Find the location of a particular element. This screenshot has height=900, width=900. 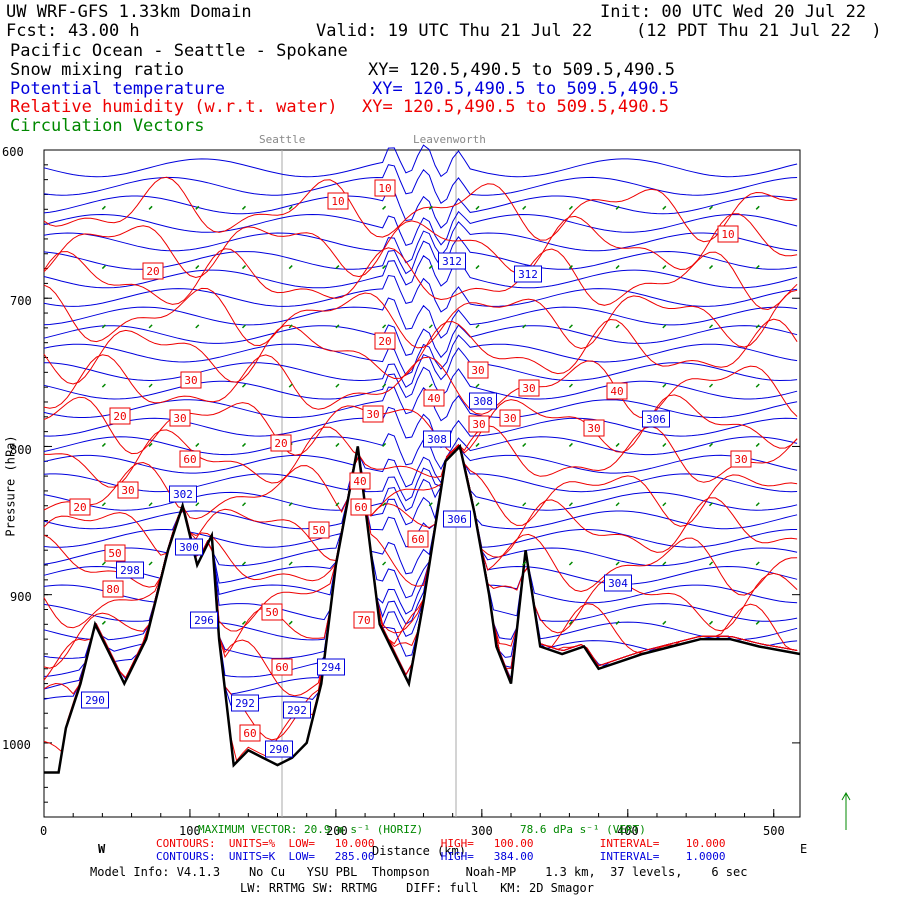

x-tick-label: 500 is located at coordinates (774, 831).